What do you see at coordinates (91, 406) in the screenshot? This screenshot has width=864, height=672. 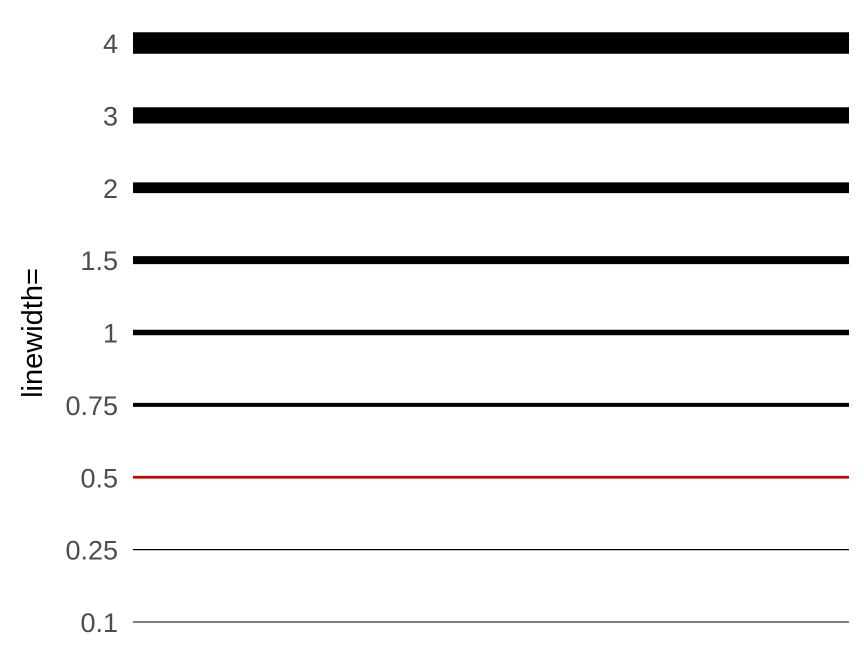 I see `y-tick-label: 0.75` at bounding box center [91, 406].